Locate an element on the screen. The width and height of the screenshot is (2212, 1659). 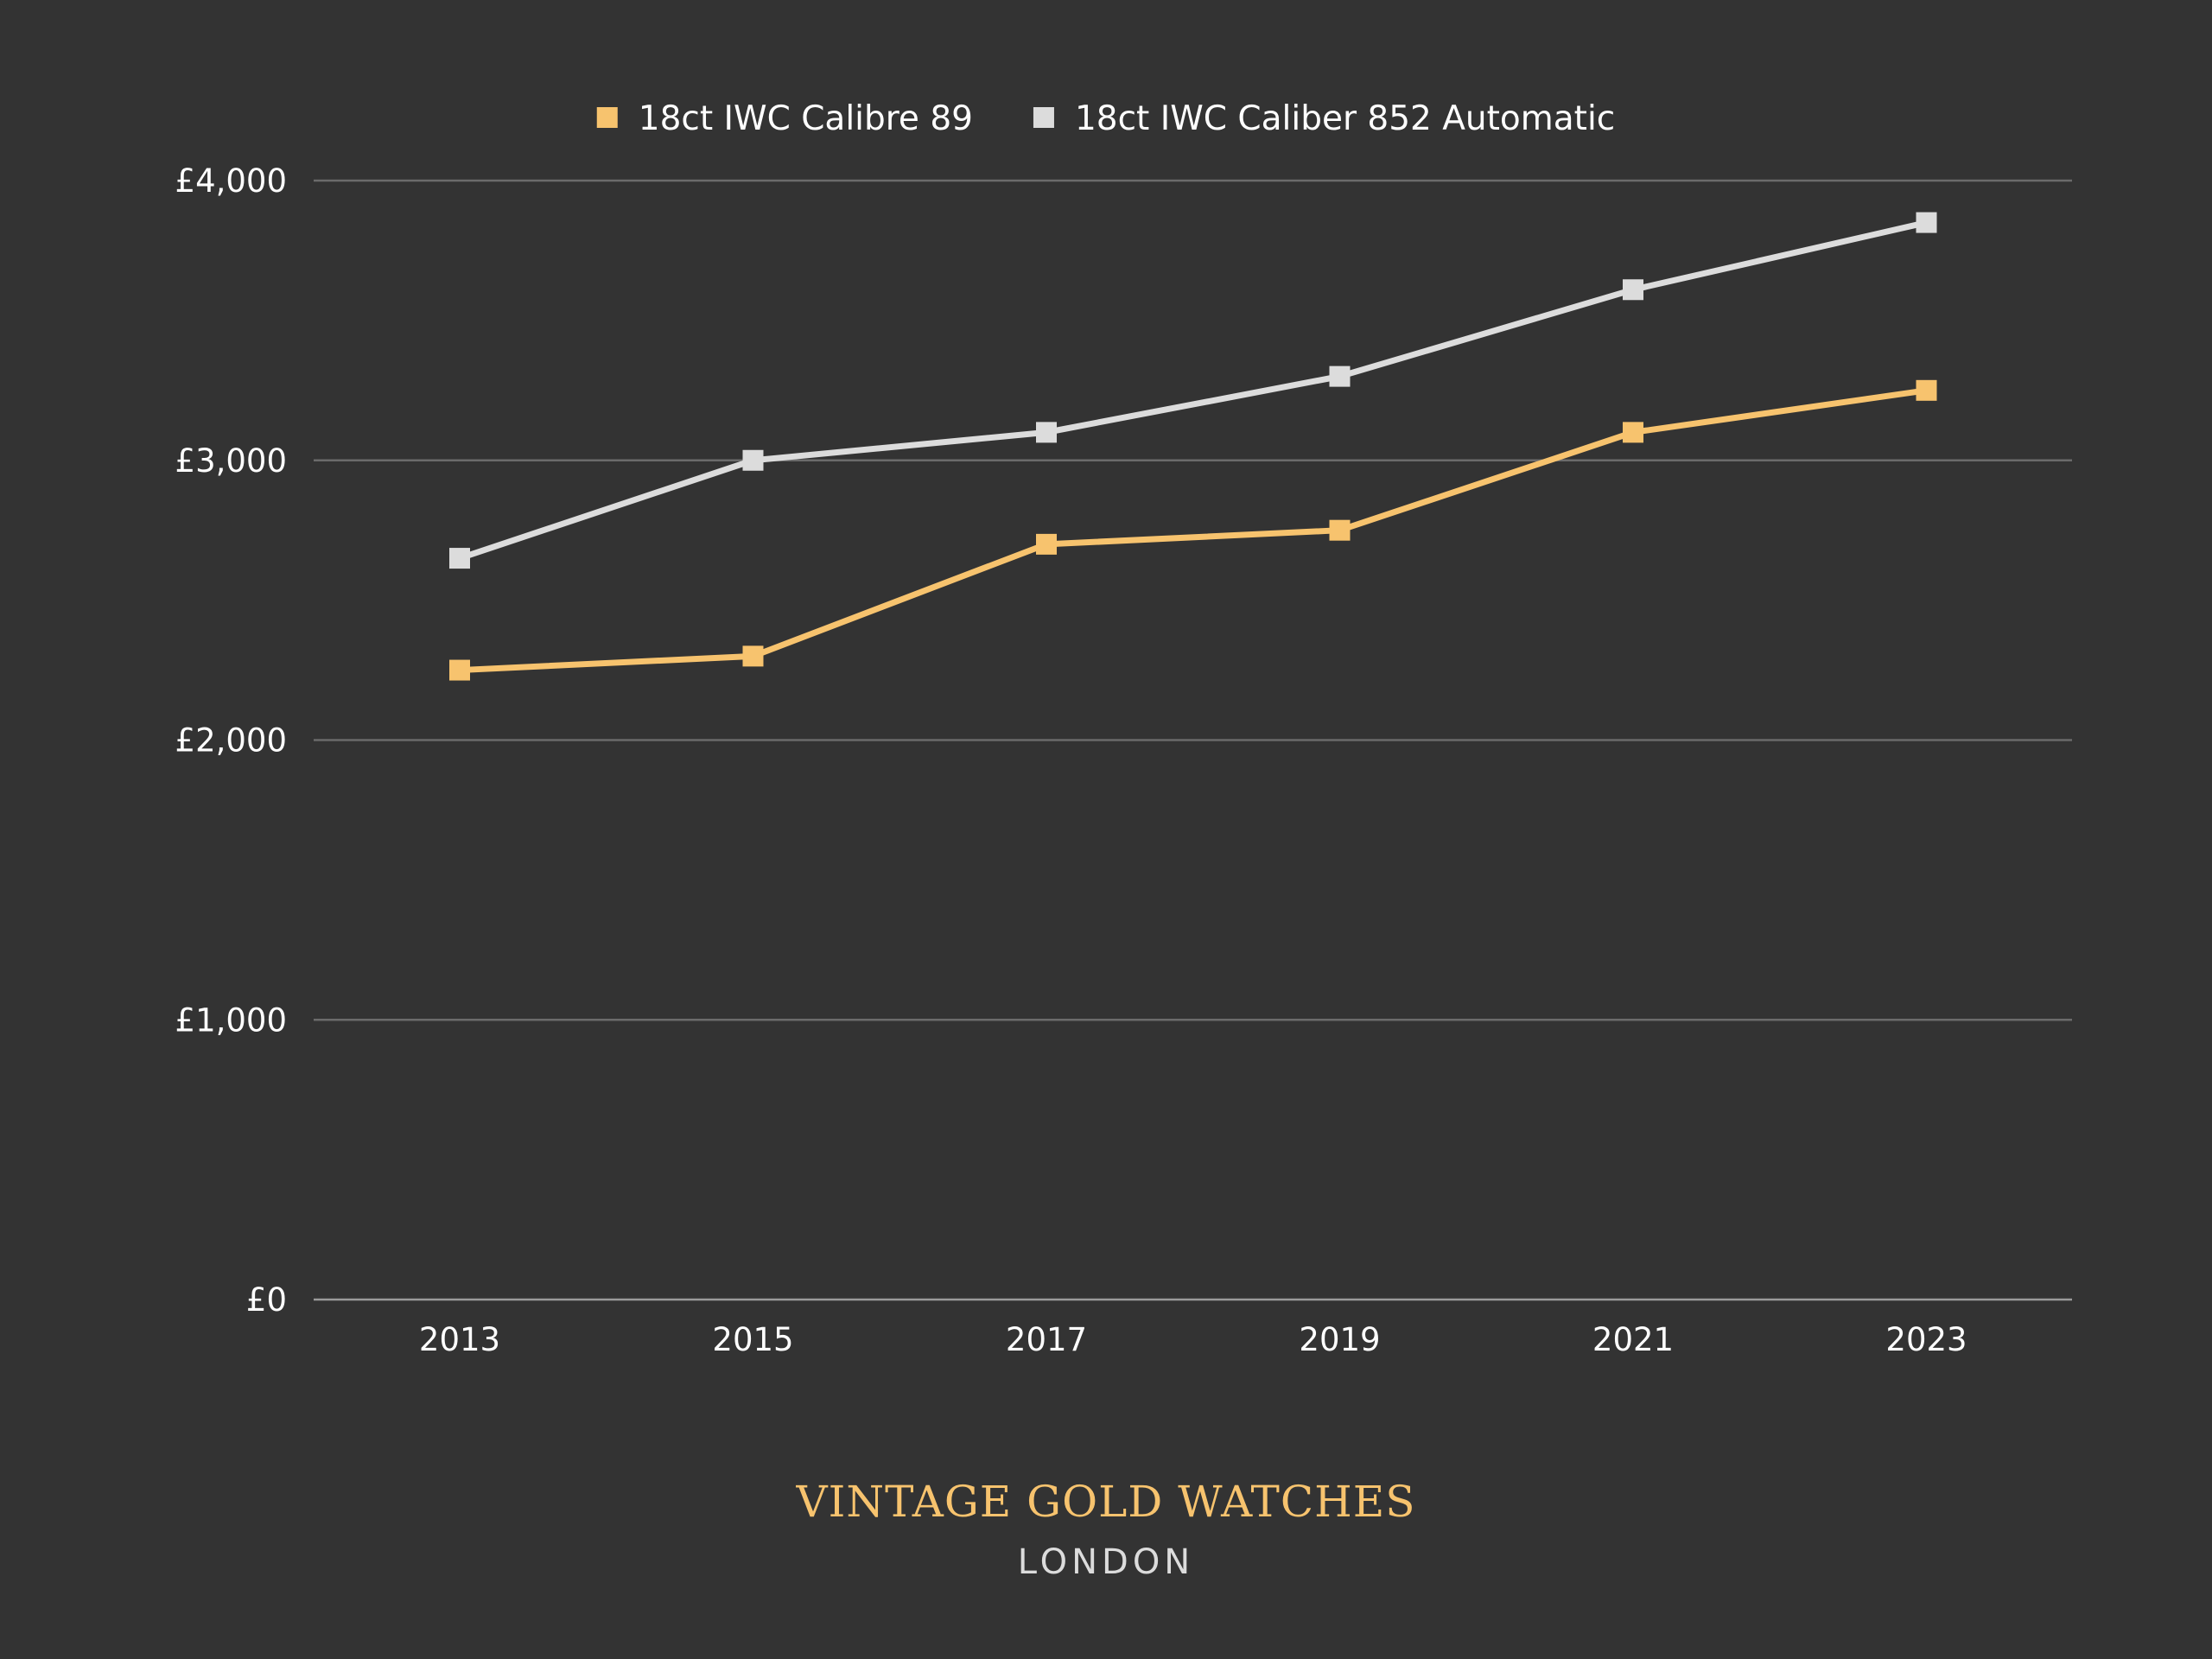
x-tick-label: 2021 is located at coordinates (1633, 1339).